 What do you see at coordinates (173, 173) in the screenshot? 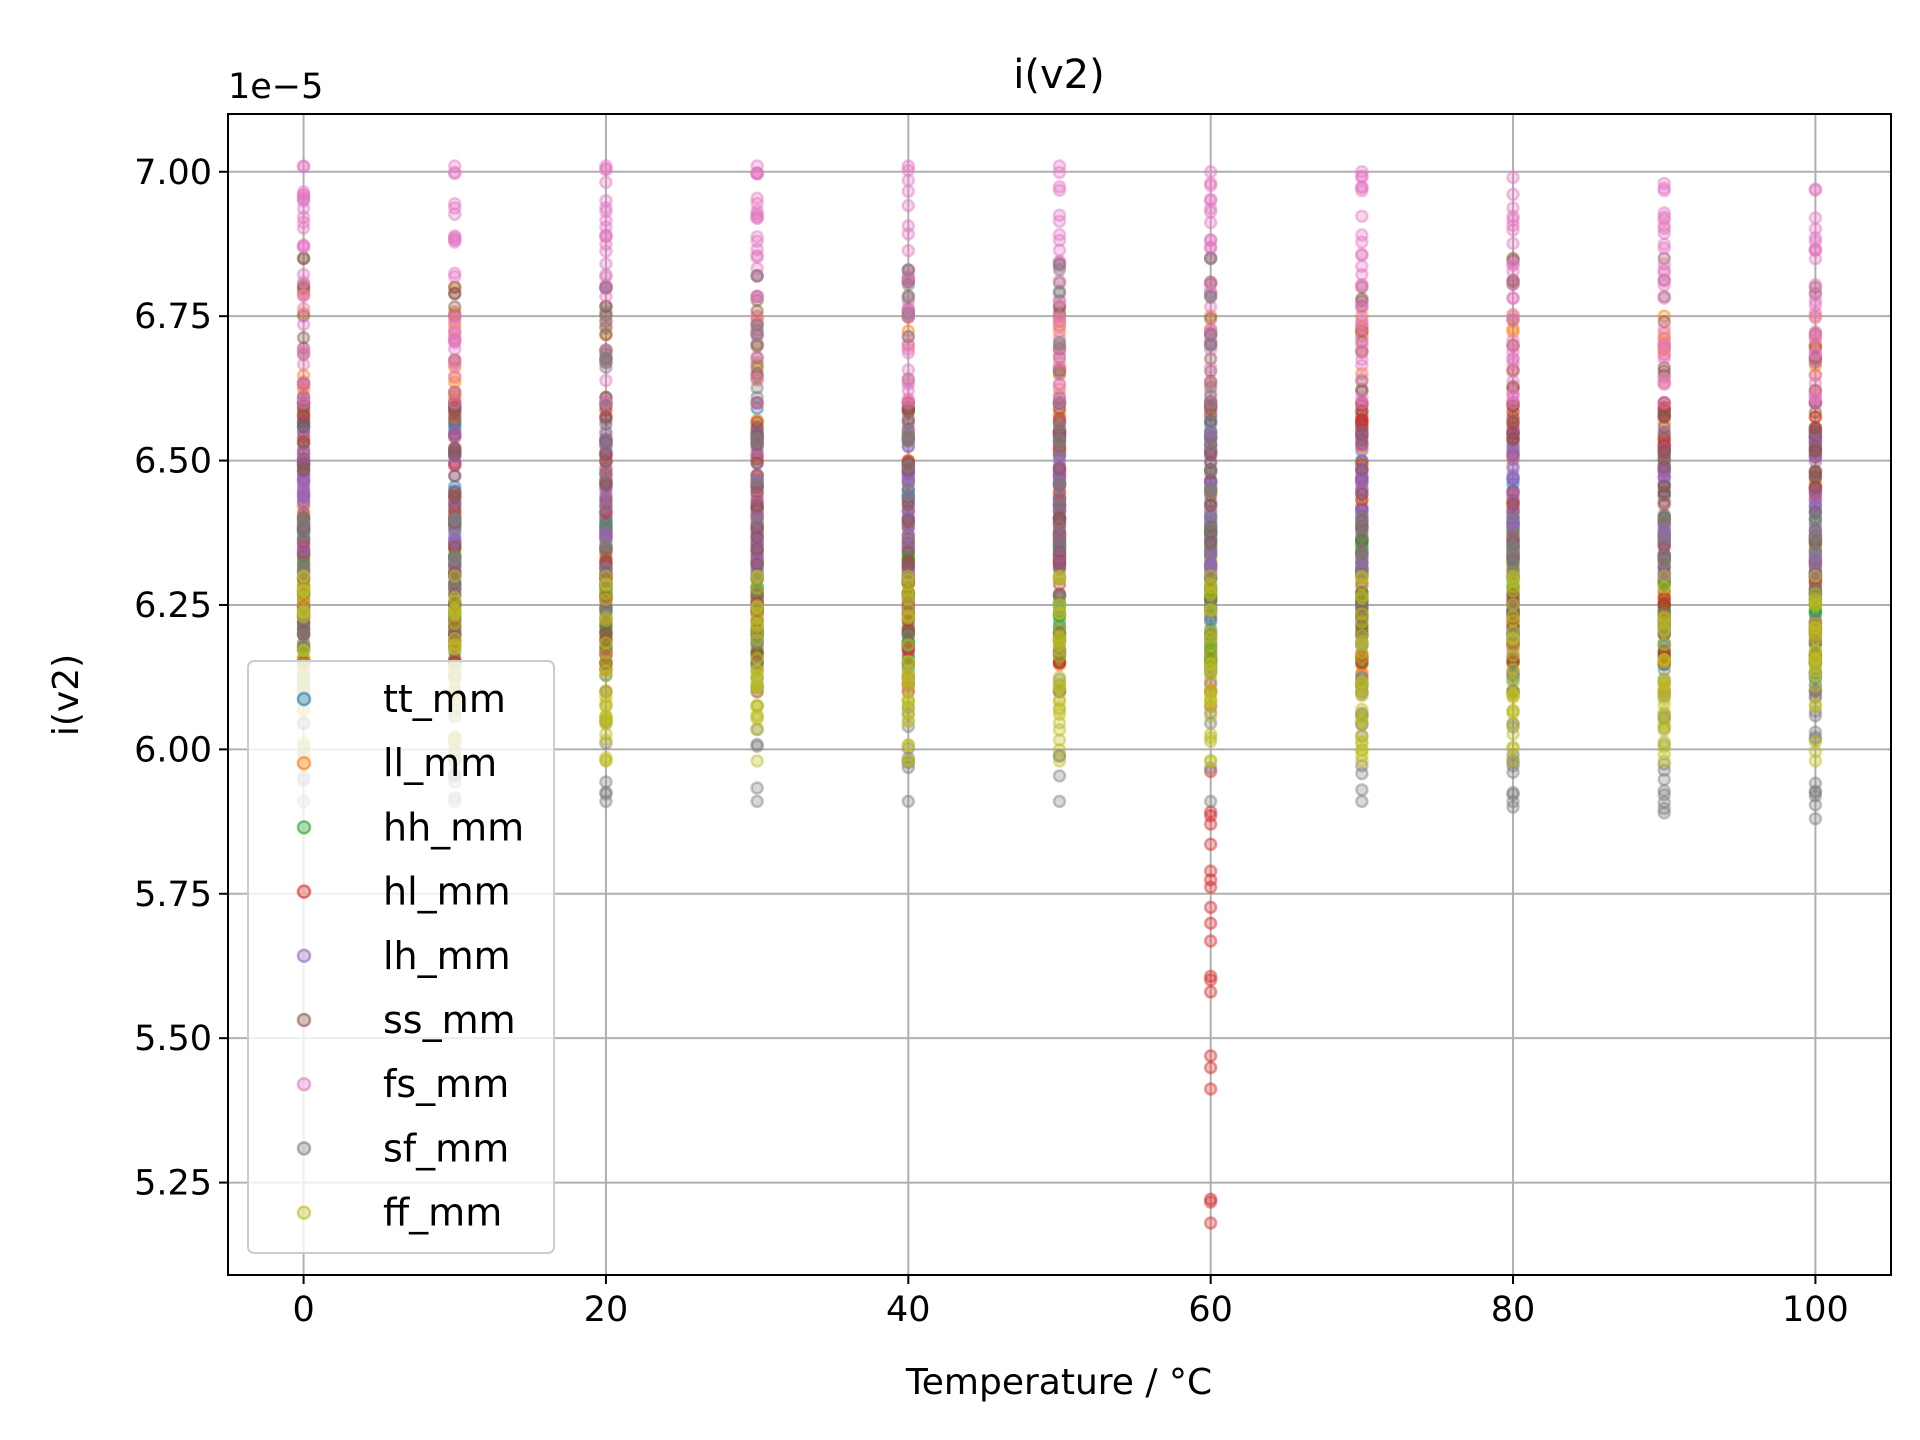
I see `y-tick-label: 7.00` at bounding box center [173, 173].